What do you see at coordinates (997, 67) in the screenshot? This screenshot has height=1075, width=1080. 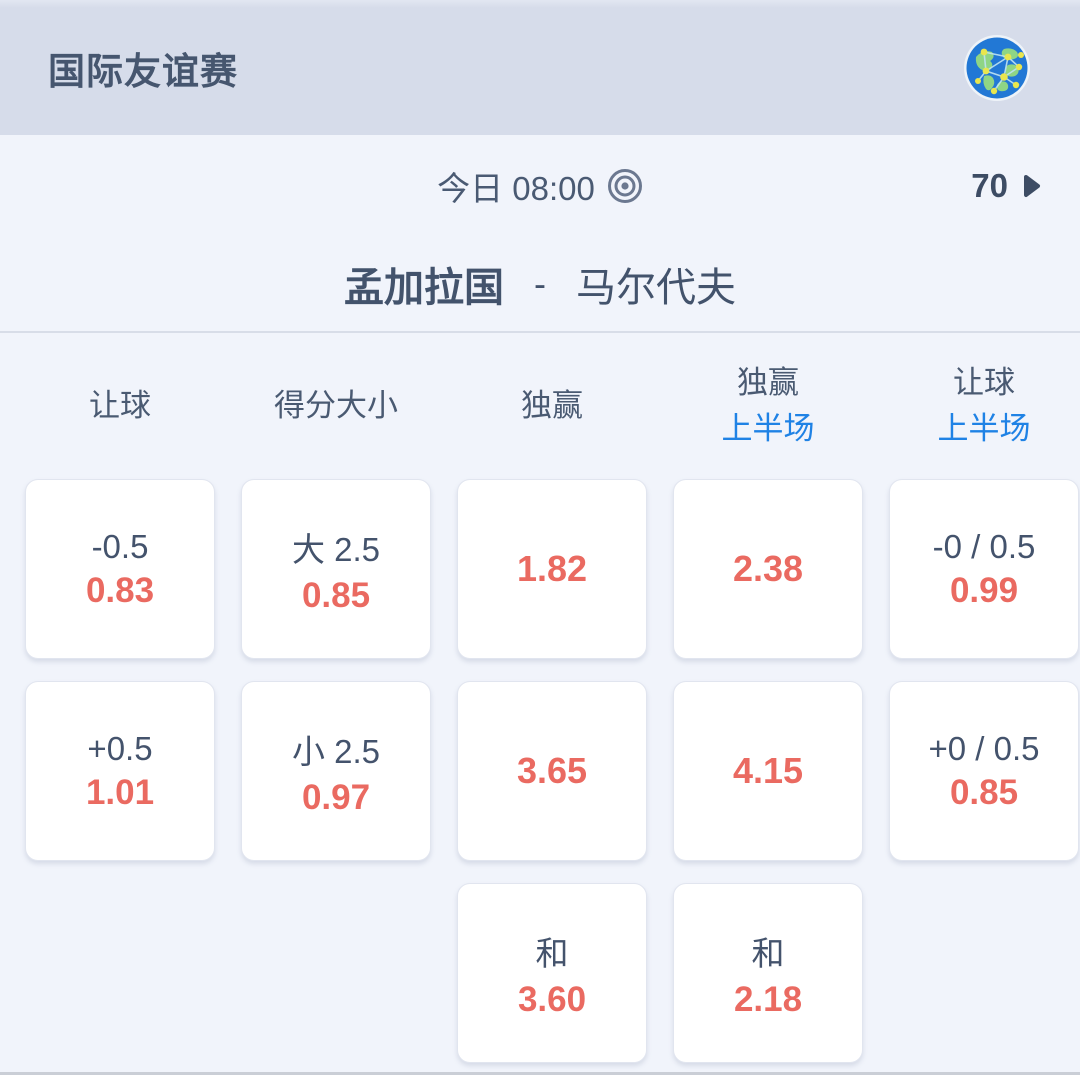 I see `globe-network-icon` at bounding box center [997, 67].